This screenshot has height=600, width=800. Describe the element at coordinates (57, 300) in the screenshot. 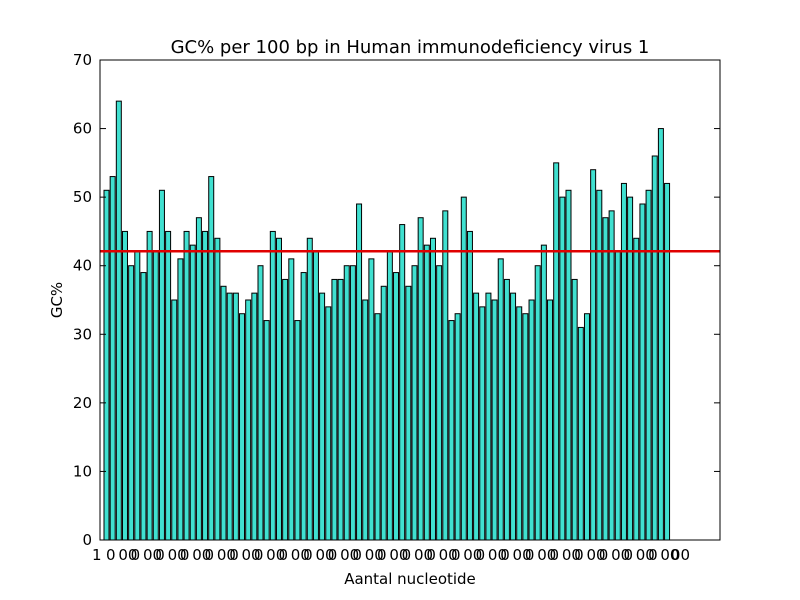

I see `y-axis-label: GC%` at that location.